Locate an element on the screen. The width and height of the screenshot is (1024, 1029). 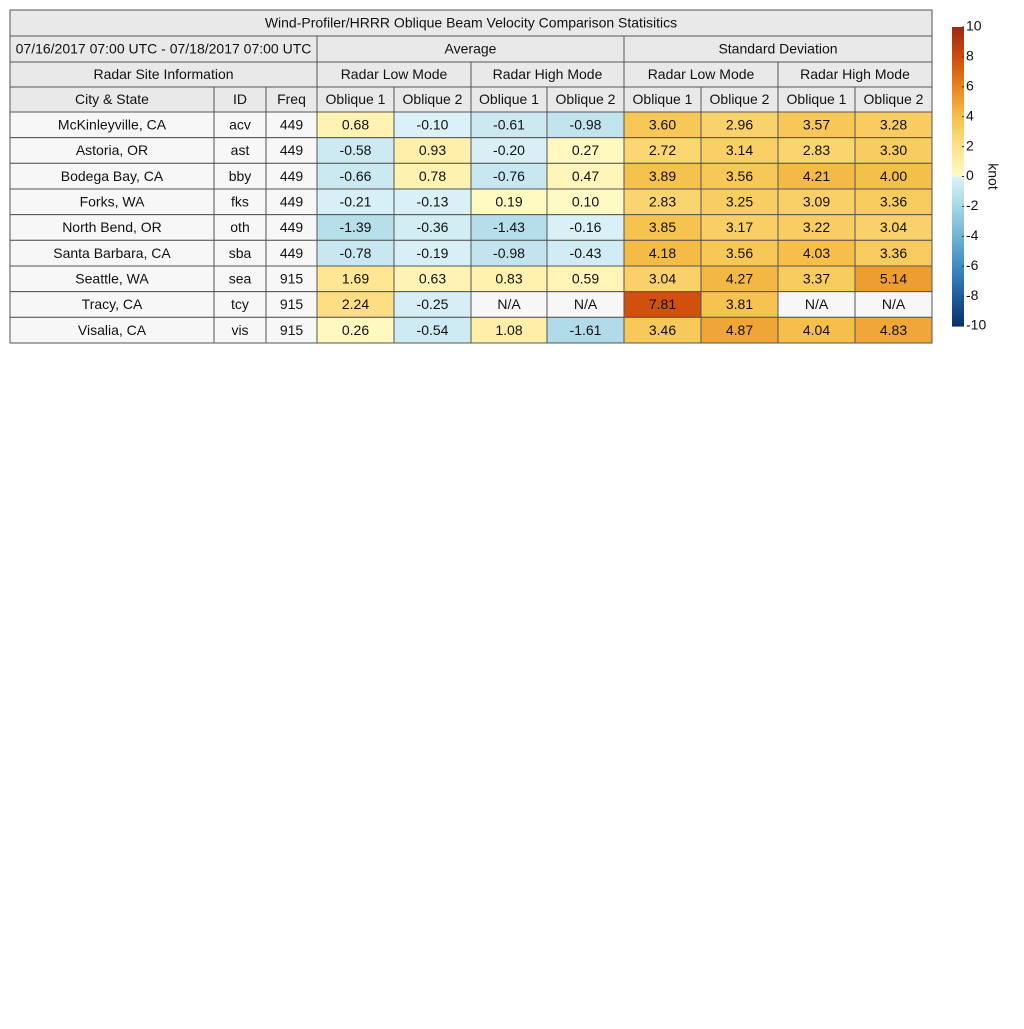
cell-text: 0.27 is located at coordinates (585, 150).